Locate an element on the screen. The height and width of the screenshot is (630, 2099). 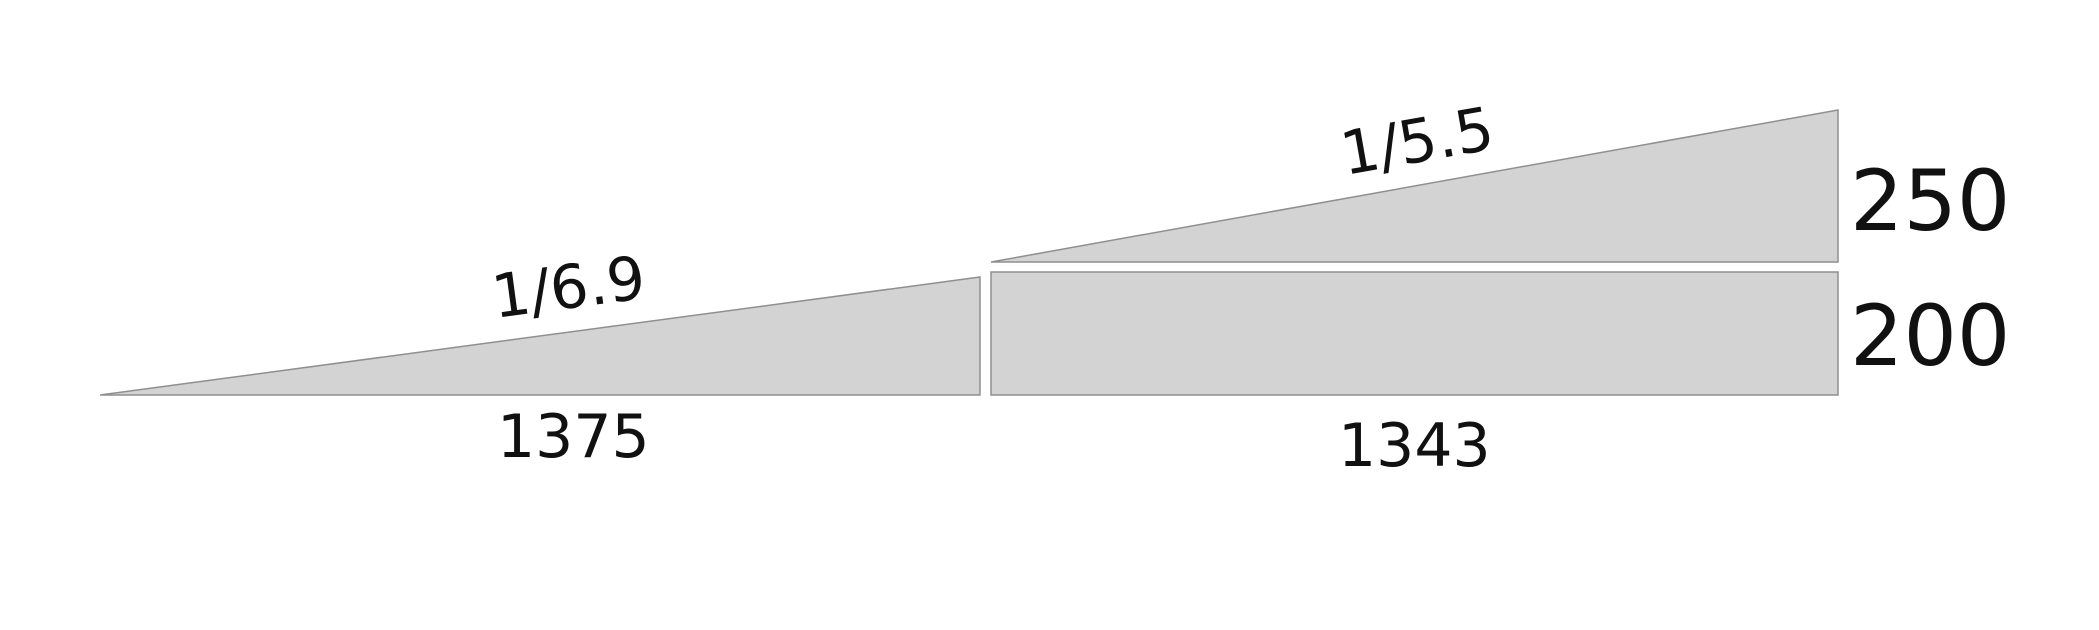
right-length-label: 1343 is located at coordinates (1414, 446).